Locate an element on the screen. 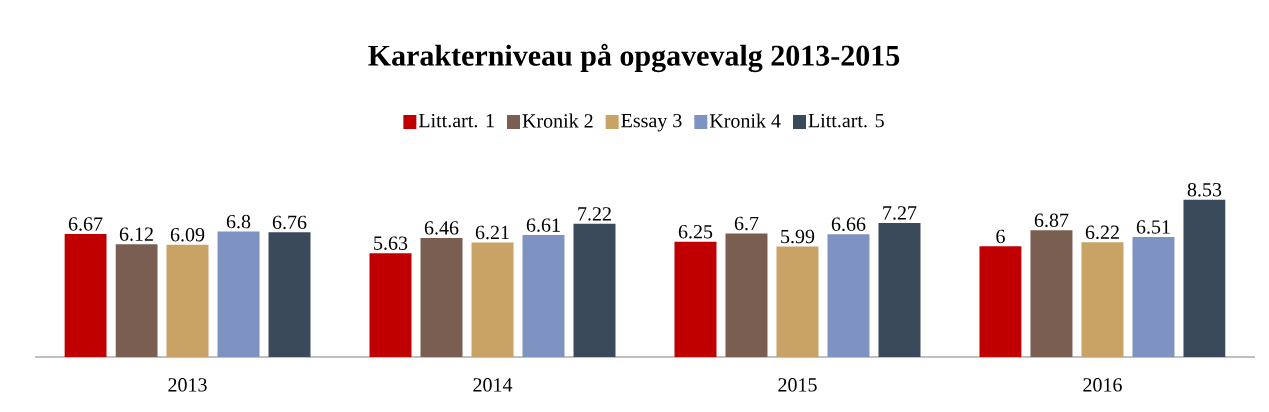 Image resolution: width=1269 pixels, height=412 pixels. data-label: 7.22 is located at coordinates (594, 214).